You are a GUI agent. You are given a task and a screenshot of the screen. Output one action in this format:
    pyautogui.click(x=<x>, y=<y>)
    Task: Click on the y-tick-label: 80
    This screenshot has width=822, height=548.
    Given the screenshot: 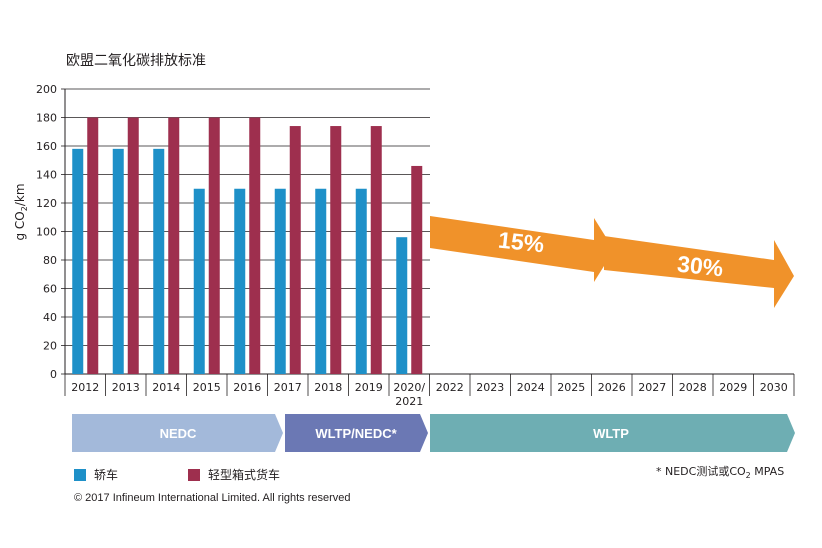 What is the action you would take?
    pyautogui.click(x=50, y=260)
    